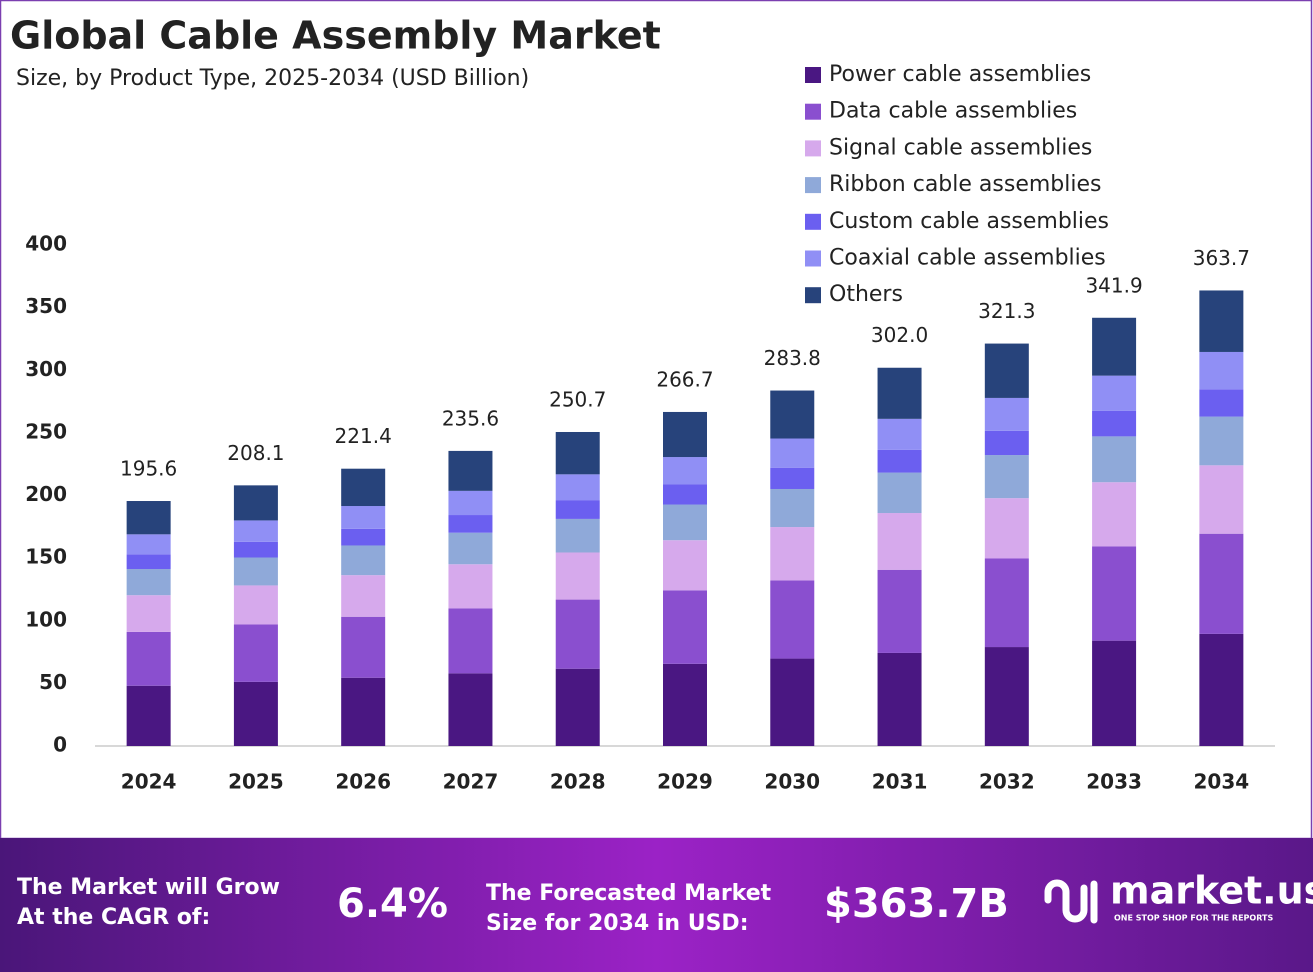 The height and width of the screenshot is (972, 1313). What do you see at coordinates (960, 147) in the screenshot?
I see `legend-label: Signal cable assemblies` at bounding box center [960, 147].